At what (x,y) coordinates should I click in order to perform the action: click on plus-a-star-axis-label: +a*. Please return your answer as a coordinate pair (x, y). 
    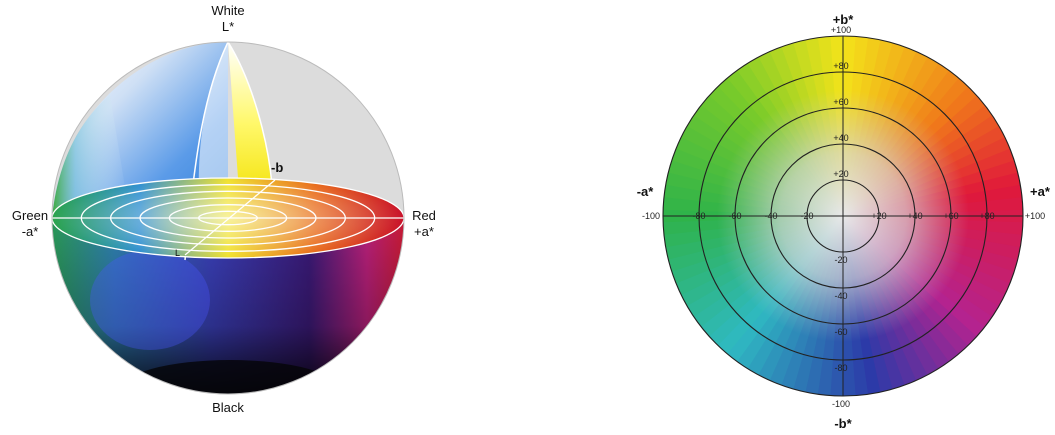
    Looking at the image, I should click on (1040, 191).